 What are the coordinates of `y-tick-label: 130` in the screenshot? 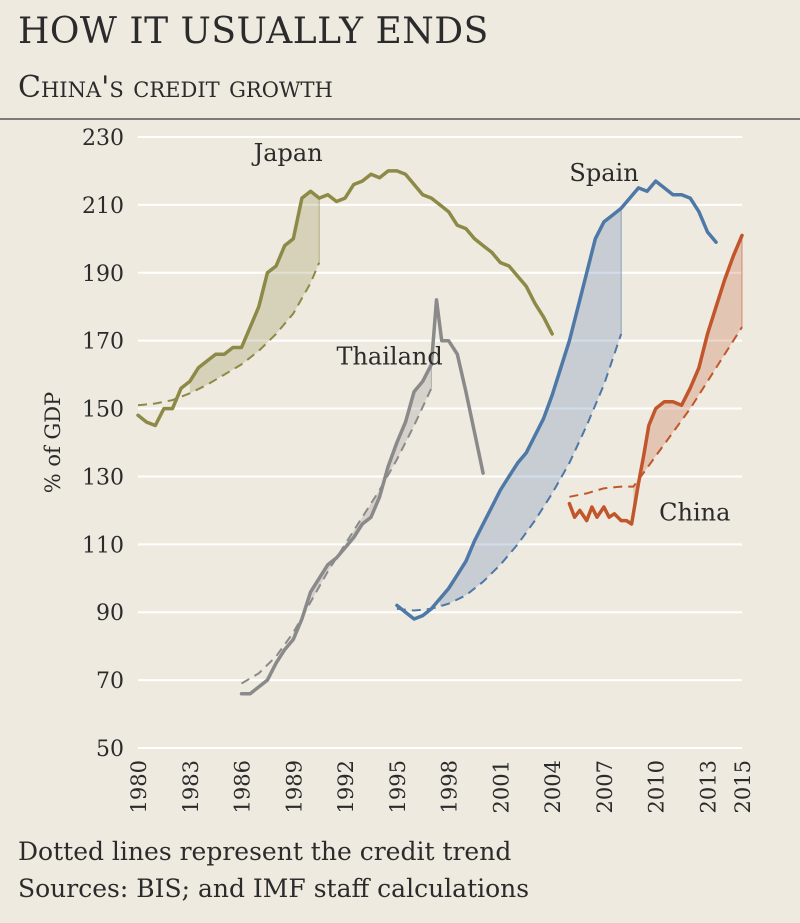 It's located at (103, 477).